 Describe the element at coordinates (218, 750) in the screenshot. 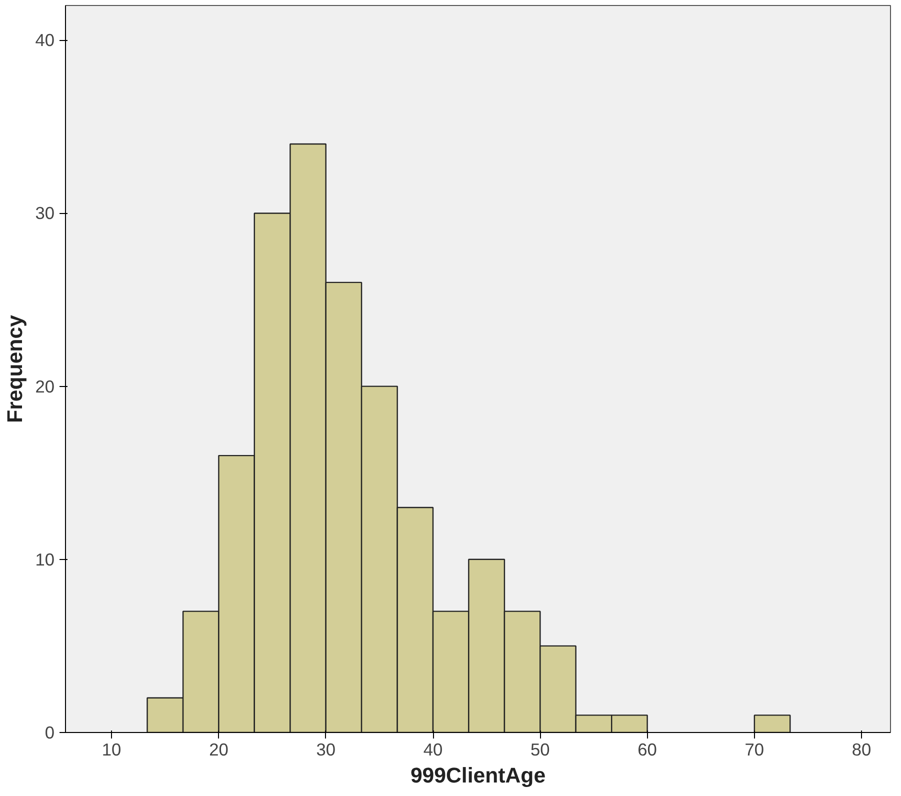

I see `x-tick-label: 20` at that location.